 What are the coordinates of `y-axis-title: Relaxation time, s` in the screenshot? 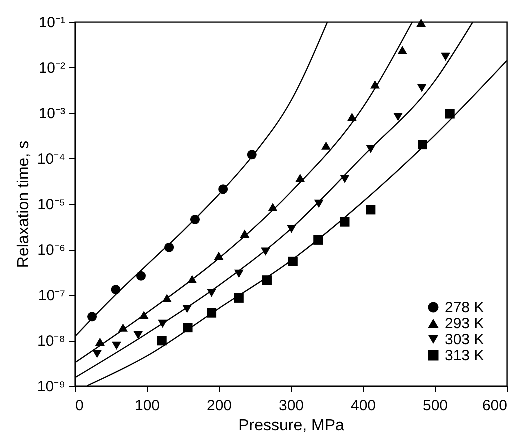 It's located at (23, 204).